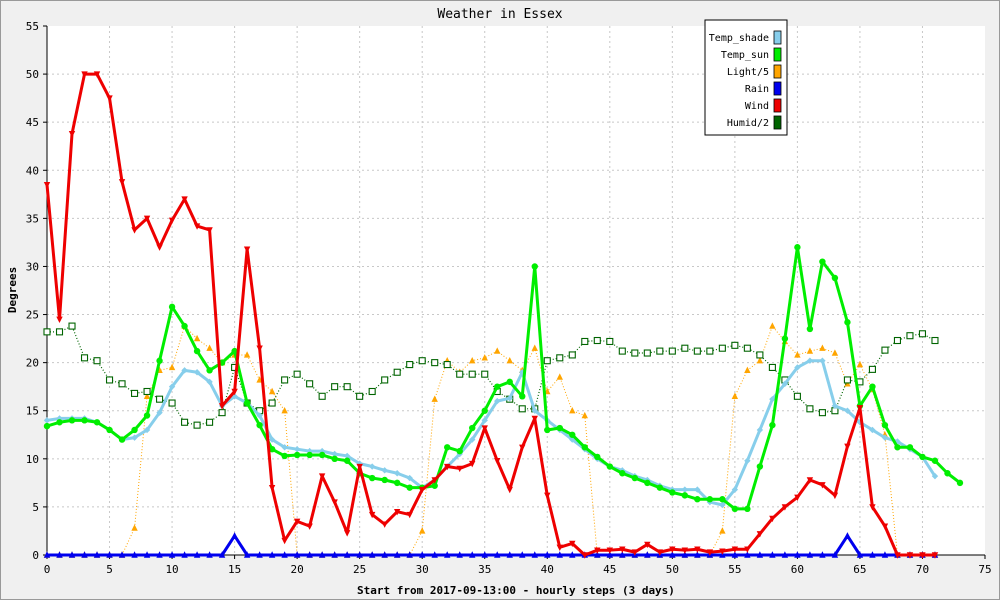 The width and height of the screenshot is (1000, 600). Describe the element at coordinates (32, 26) in the screenshot. I see `y-tick-label: 55` at that location.